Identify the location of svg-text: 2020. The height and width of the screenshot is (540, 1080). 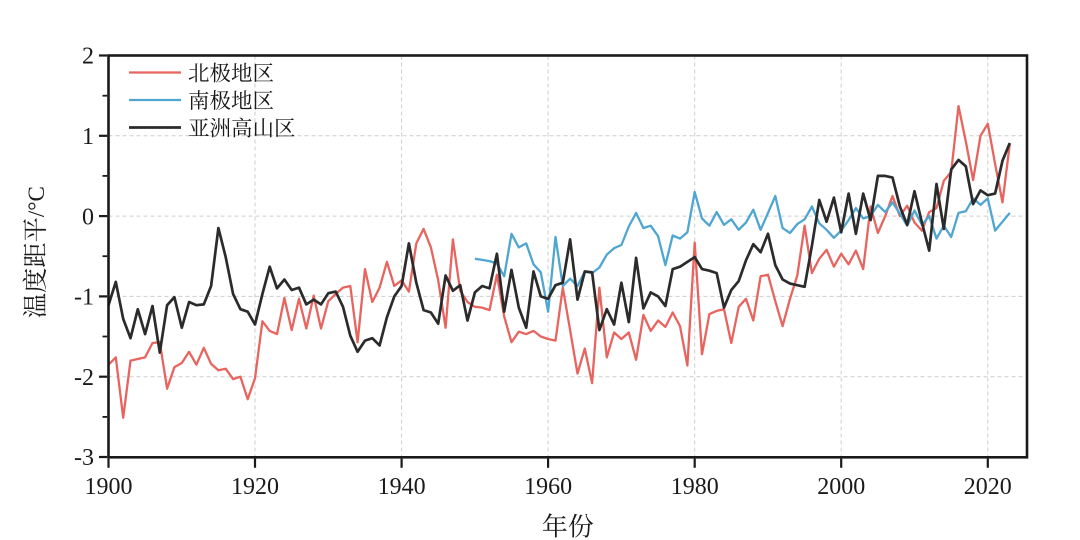
(988, 487).